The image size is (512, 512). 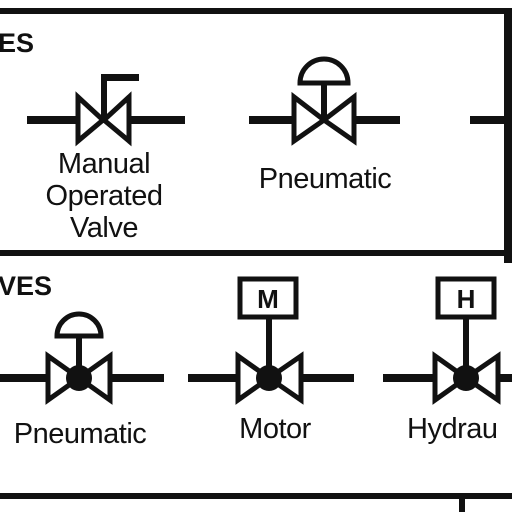 I want to click on hydraulic-ball-valve-symbol, so click(x=447, y=340).